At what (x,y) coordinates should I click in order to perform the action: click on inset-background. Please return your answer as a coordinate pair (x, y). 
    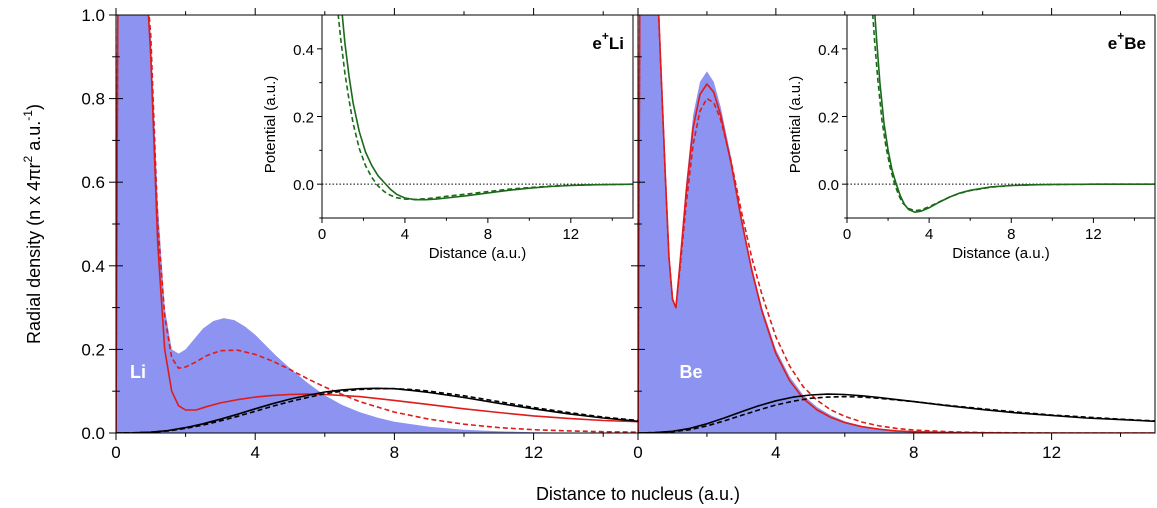
    Looking at the image, I should click on (477, 116).